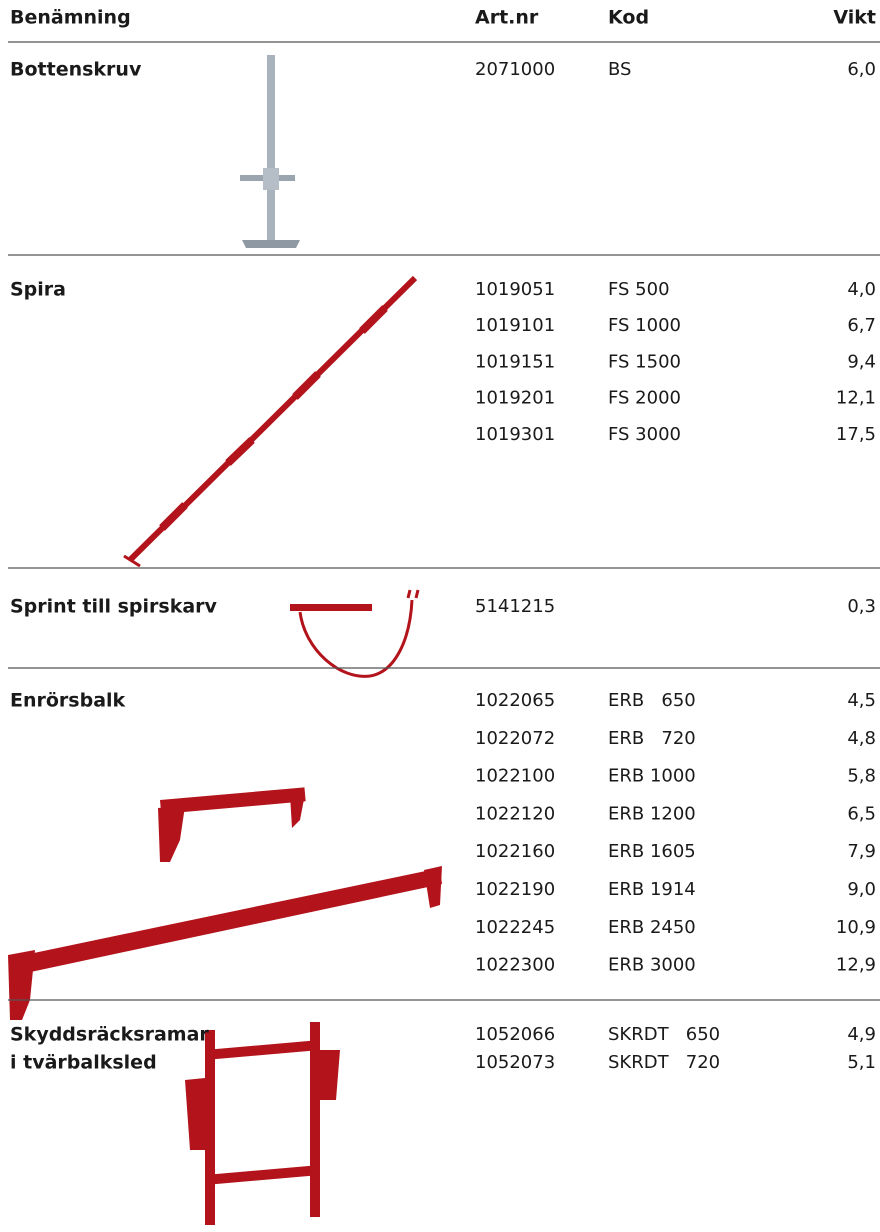 This screenshot has width=880, height=1232. Describe the element at coordinates (515, 606) in the screenshot. I see `art-nr: 5141215` at that location.